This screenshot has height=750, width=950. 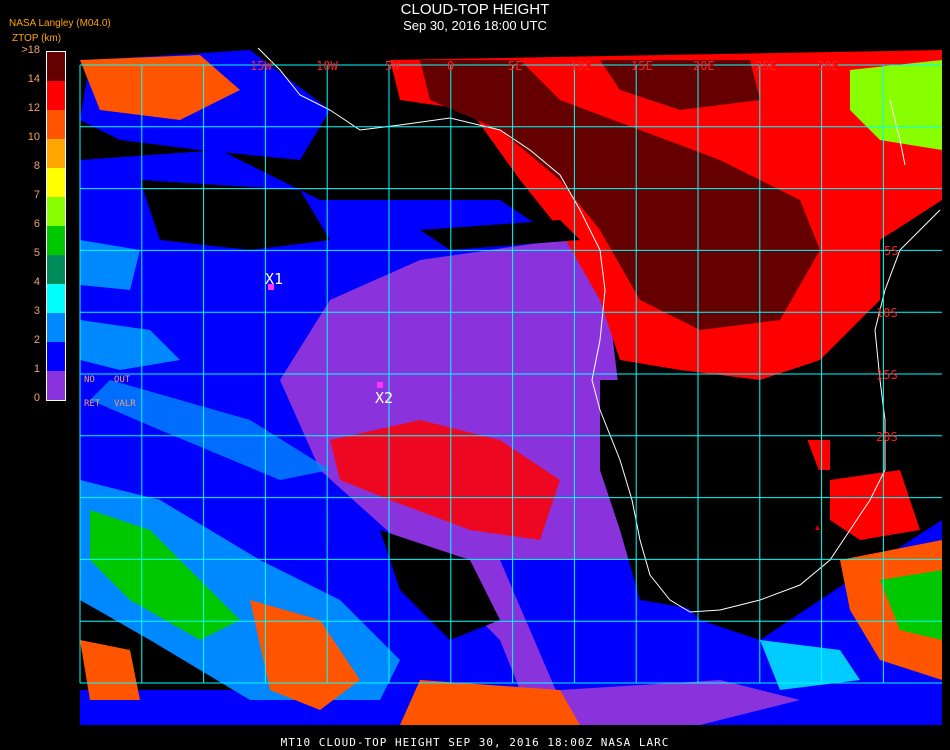 What do you see at coordinates (36, 340) in the screenshot?
I see `legend-tick: 2` at bounding box center [36, 340].